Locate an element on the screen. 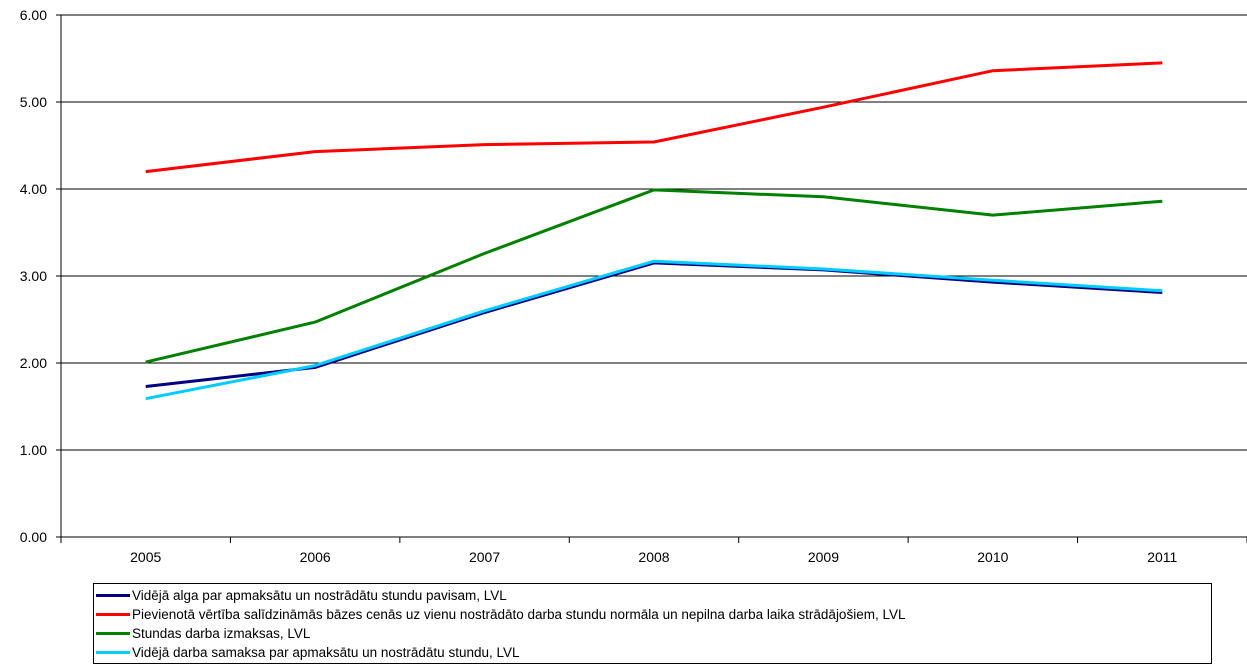  x-tick-label: 2011 is located at coordinates (1162, 557).